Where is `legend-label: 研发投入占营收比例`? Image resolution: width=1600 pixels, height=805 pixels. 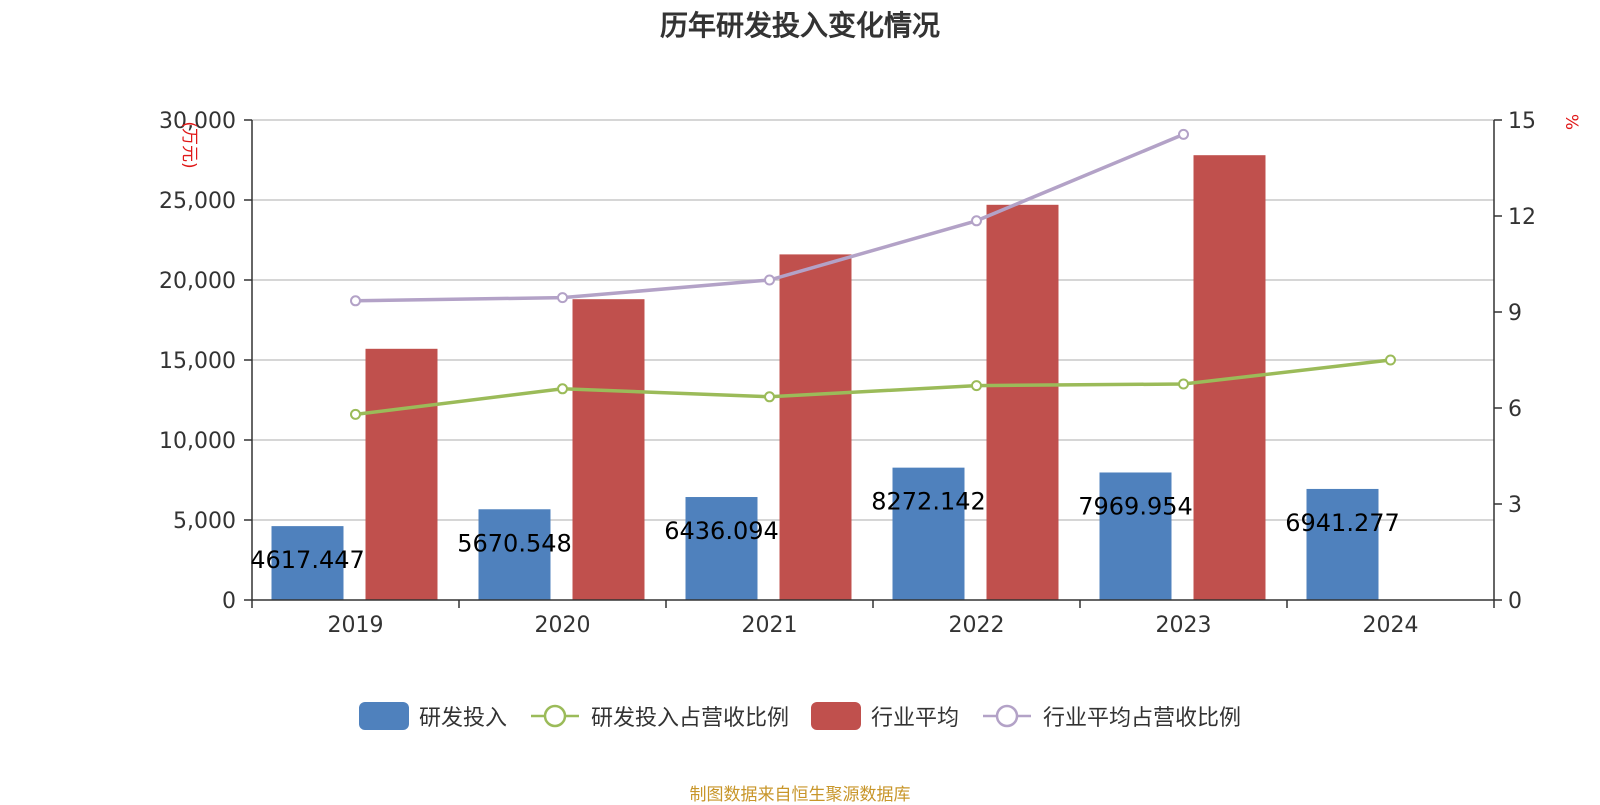
legend-label: 研发投入占营收比例 is located at coordinates (689, 718).